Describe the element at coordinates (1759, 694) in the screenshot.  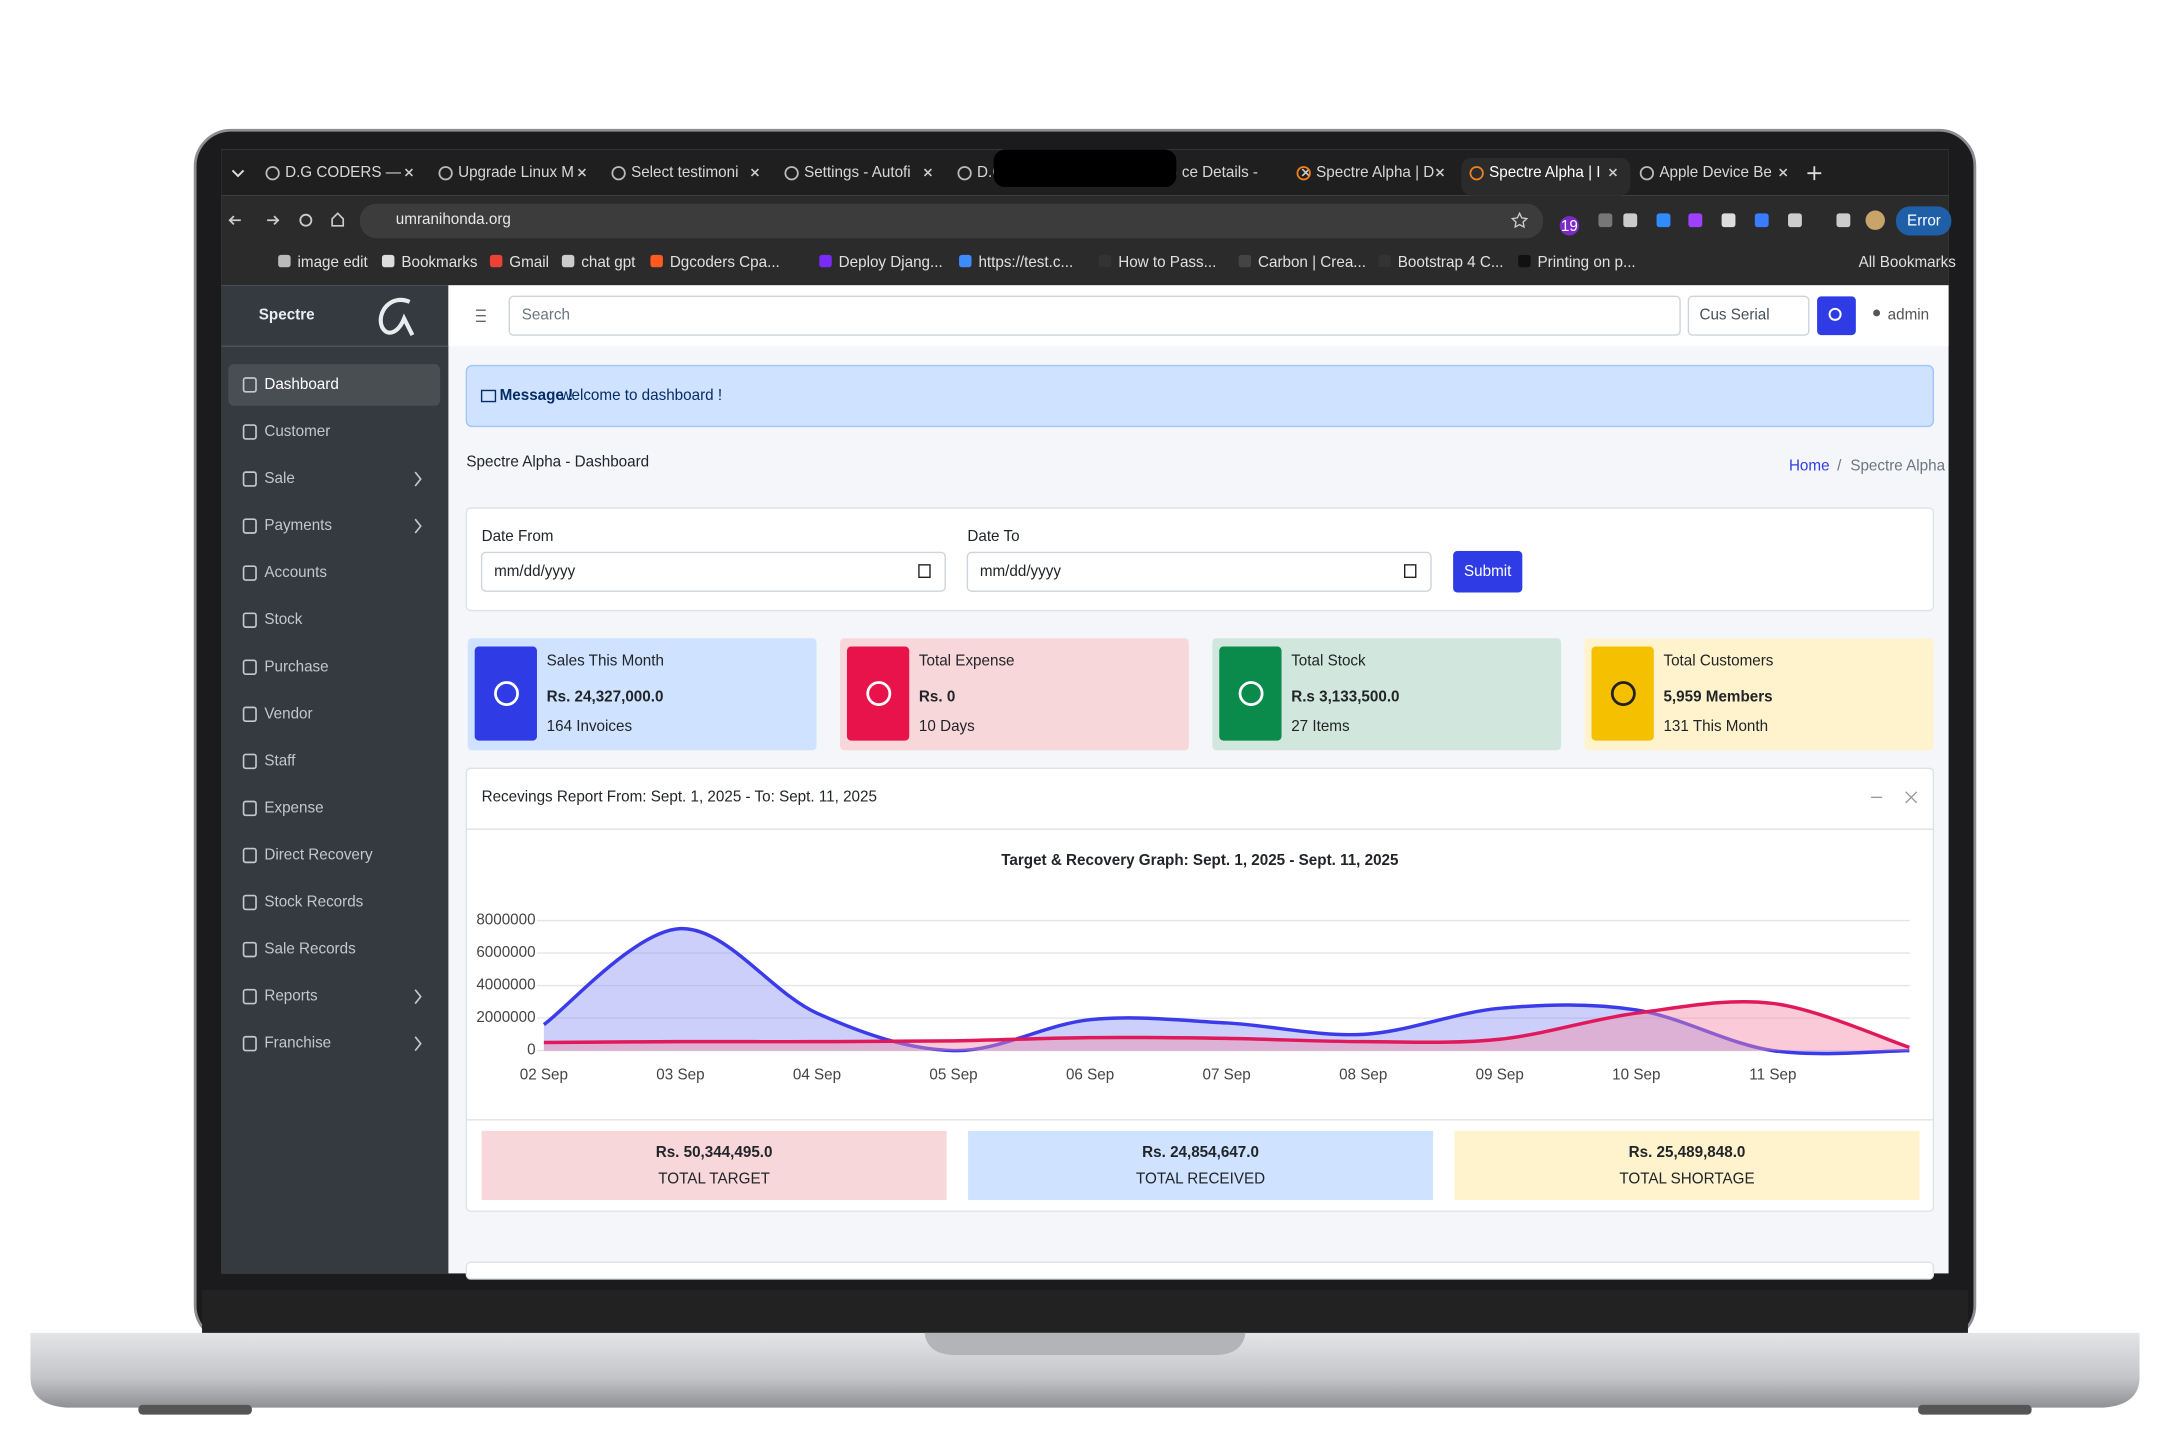
I see `stat-card` at that location.